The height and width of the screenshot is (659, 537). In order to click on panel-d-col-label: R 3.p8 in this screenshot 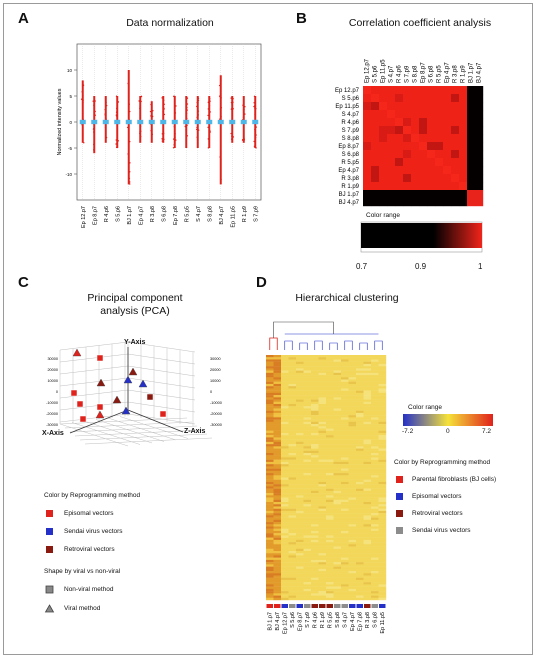, I will do `click(368, 620)`.